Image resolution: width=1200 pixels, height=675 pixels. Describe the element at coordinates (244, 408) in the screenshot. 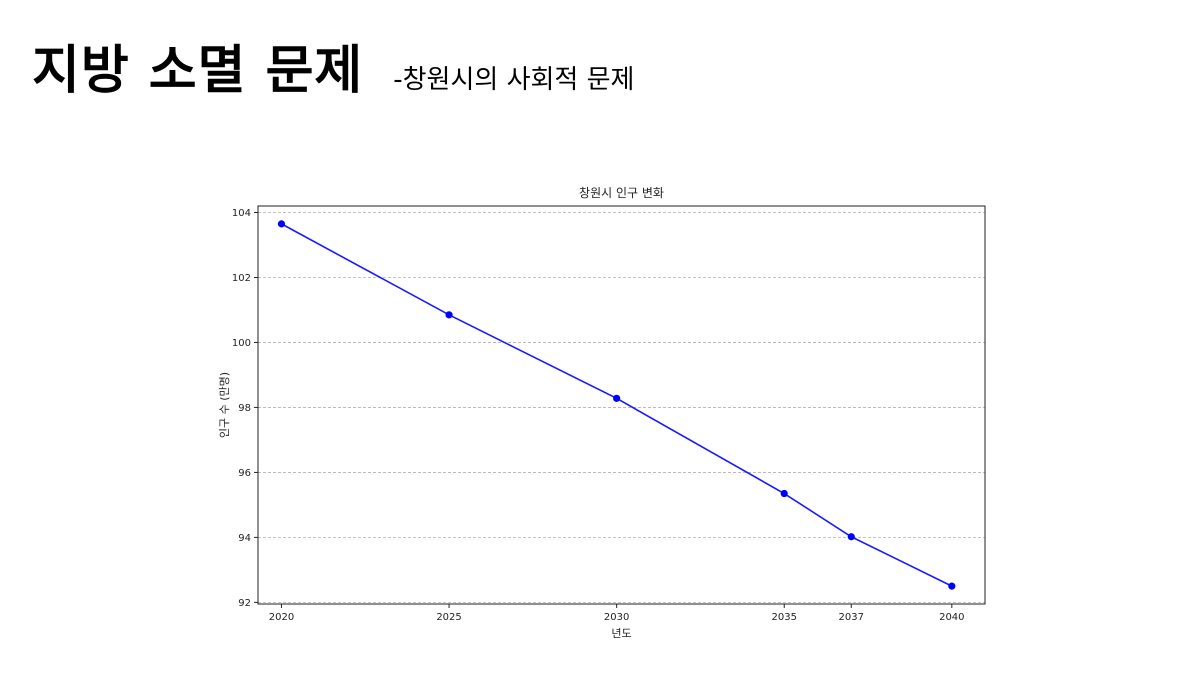

I see `y-tick-label: 98` at that location.